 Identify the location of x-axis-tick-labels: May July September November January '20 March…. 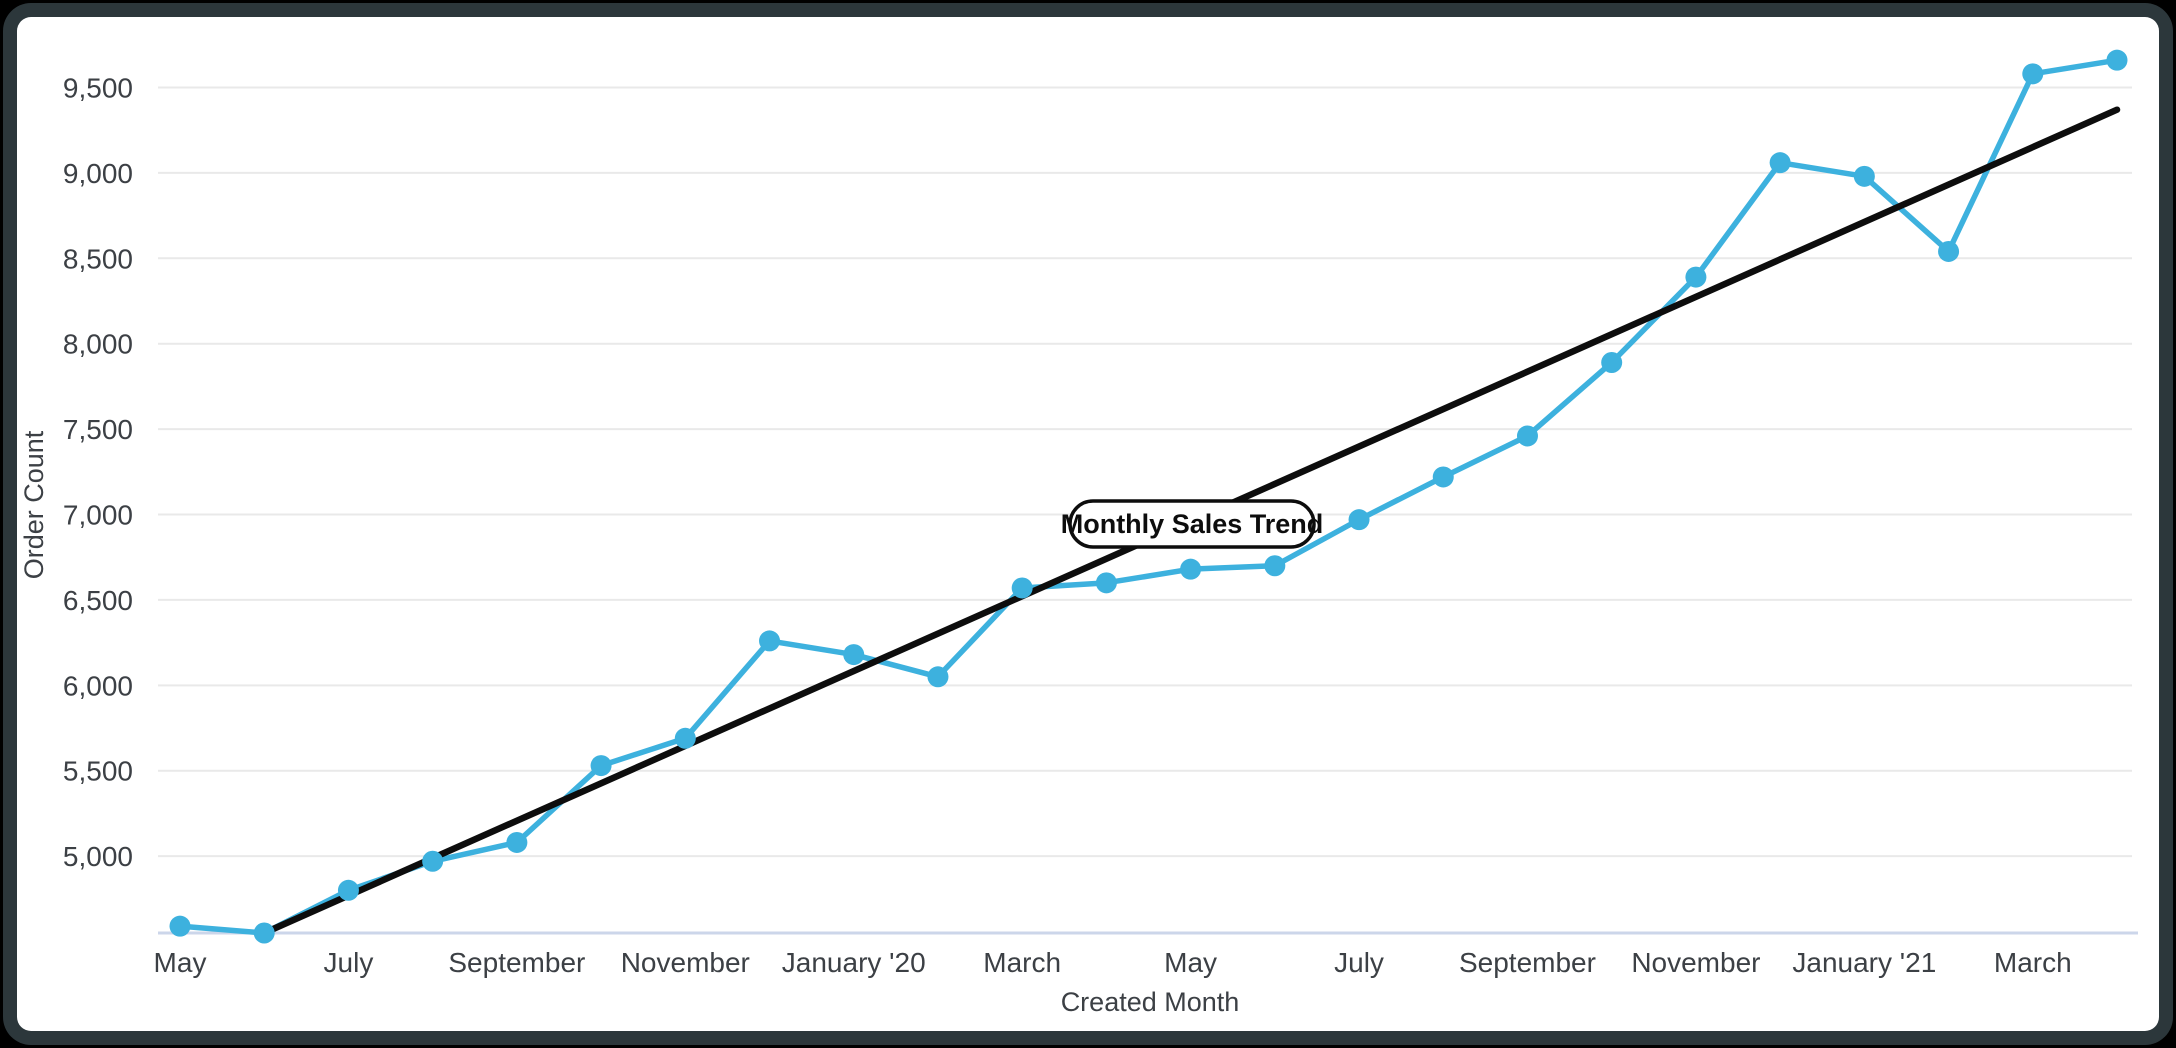
(1113, 962).